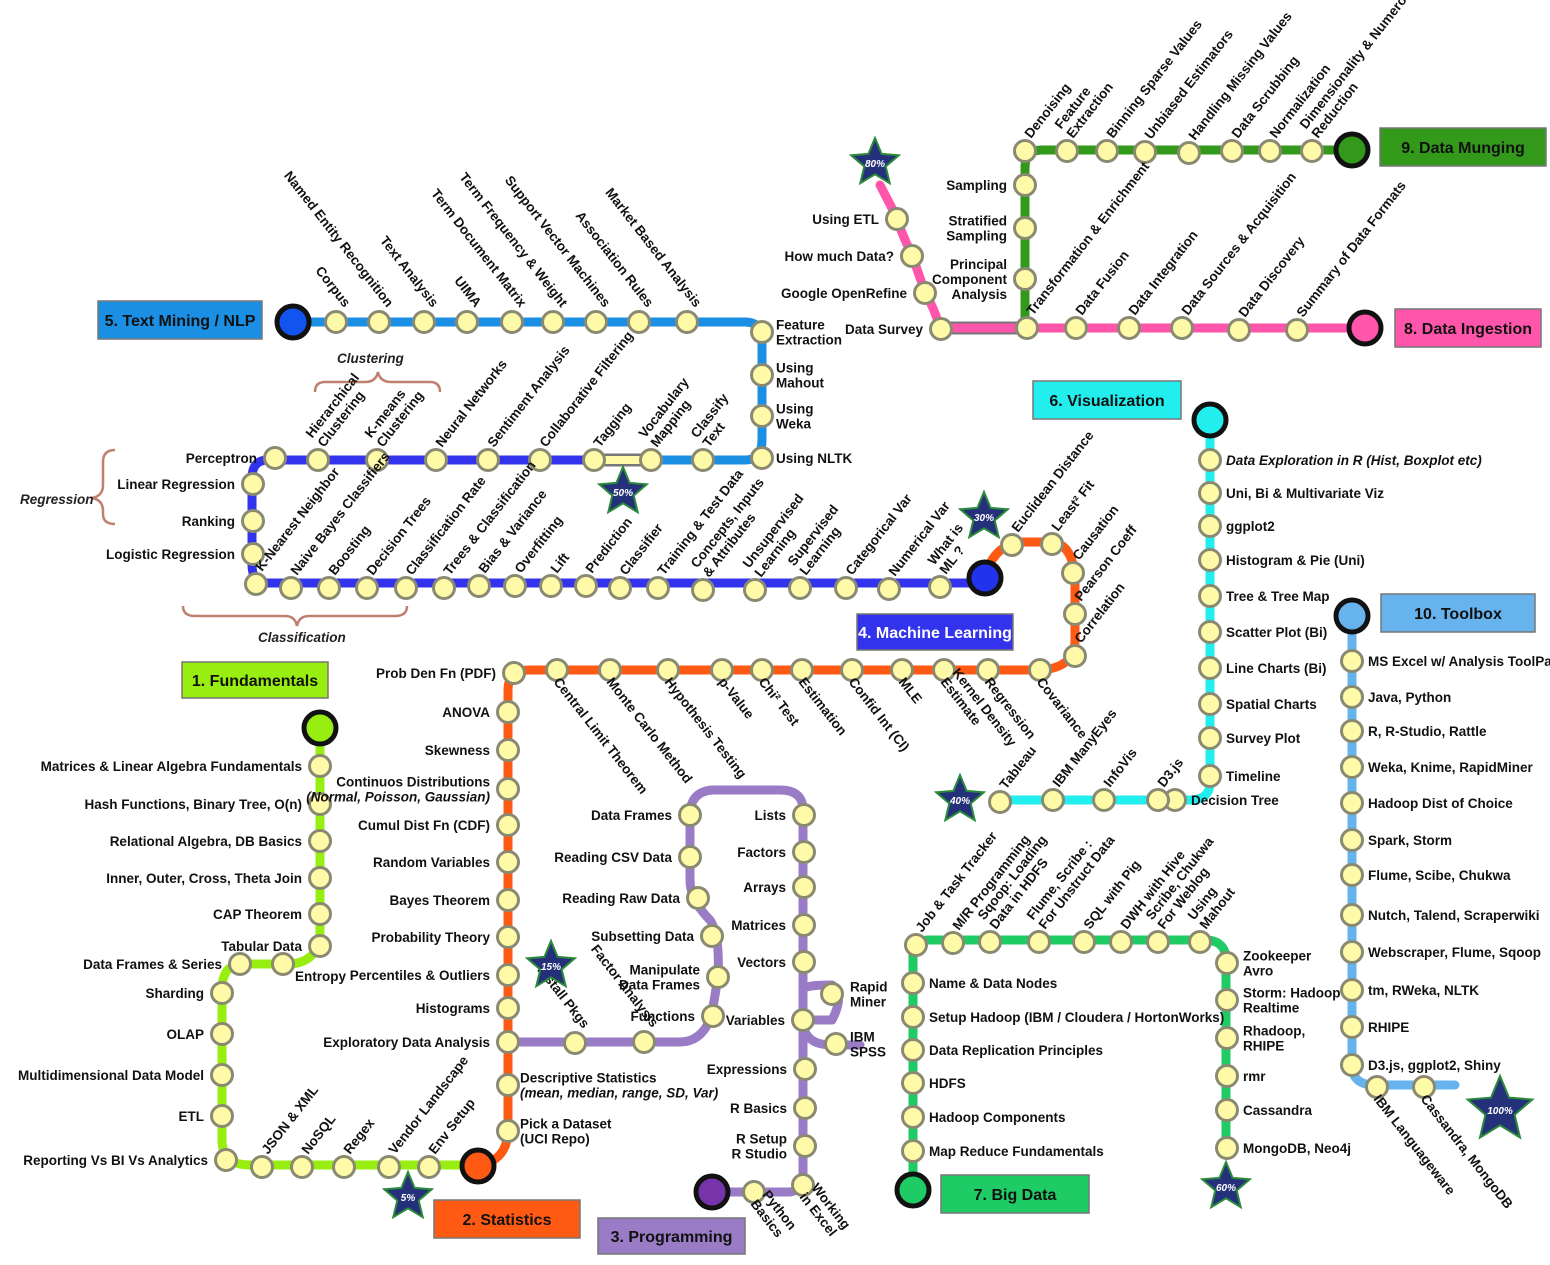 This screenshot has height=1265, width=1550. Describe the element at coordinates (913, 1190) in the screenshot. I see `bigdata-terminus` at that location.